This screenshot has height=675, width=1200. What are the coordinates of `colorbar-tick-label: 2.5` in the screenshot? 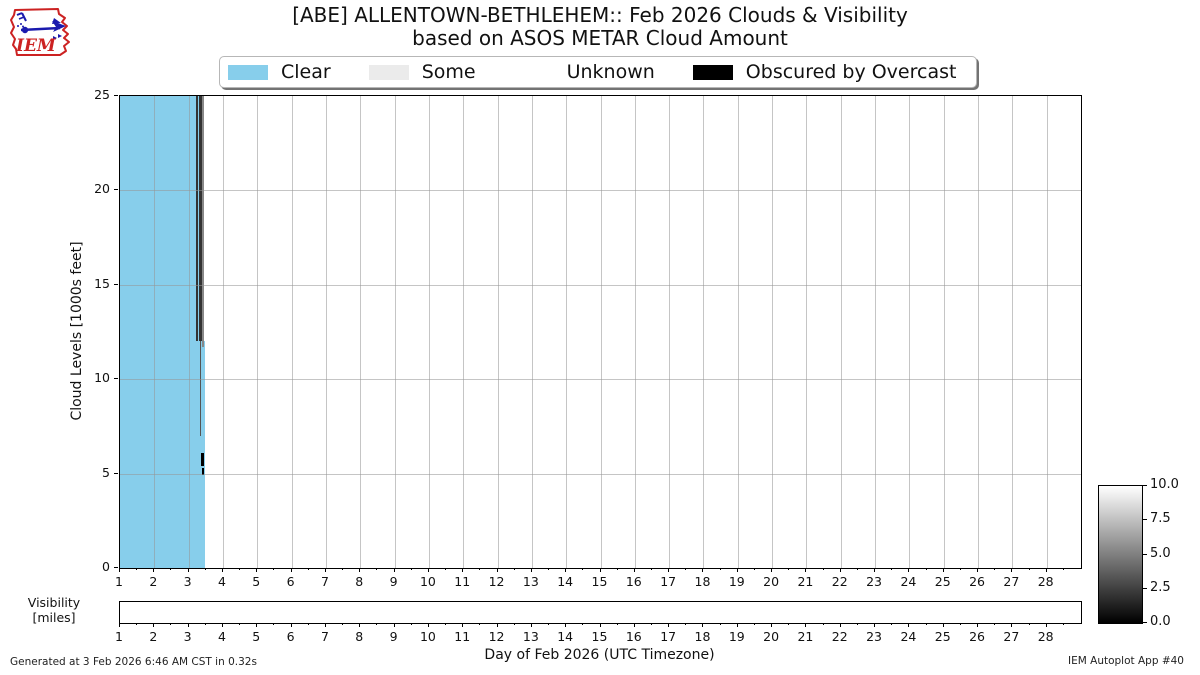 It's located at (1160, 587).